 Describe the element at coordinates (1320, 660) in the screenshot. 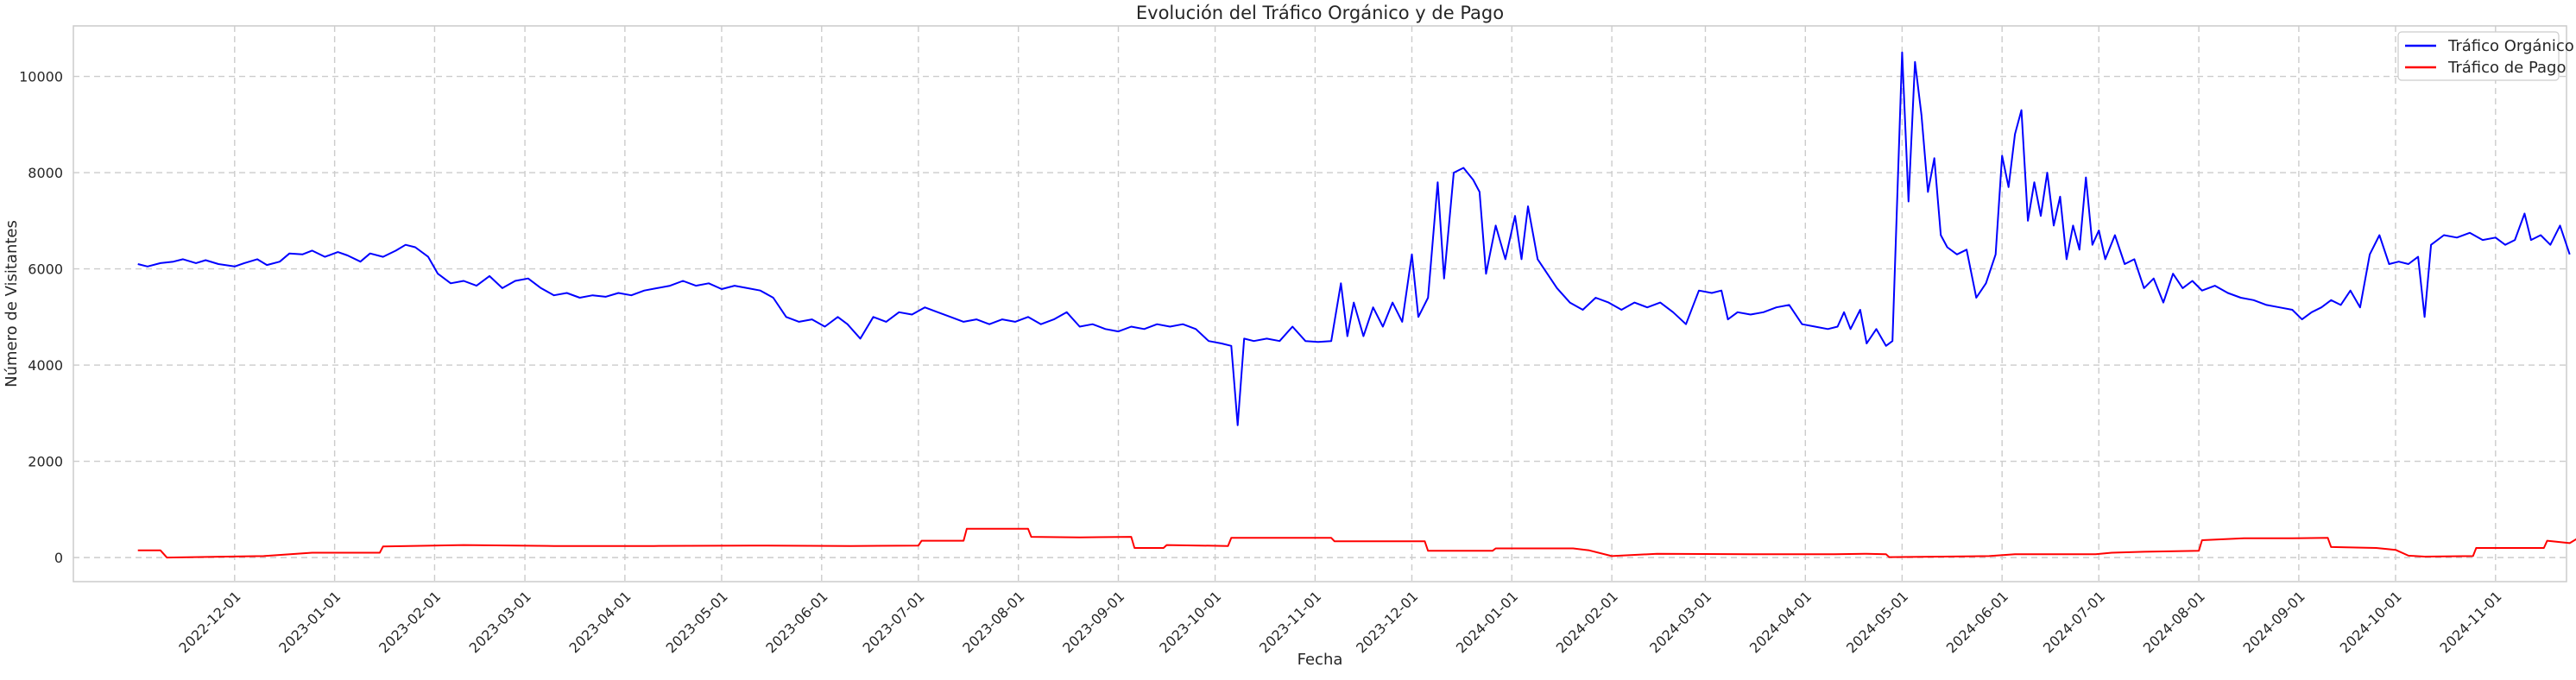

I see `x-axis-title: Fecha` at that location.